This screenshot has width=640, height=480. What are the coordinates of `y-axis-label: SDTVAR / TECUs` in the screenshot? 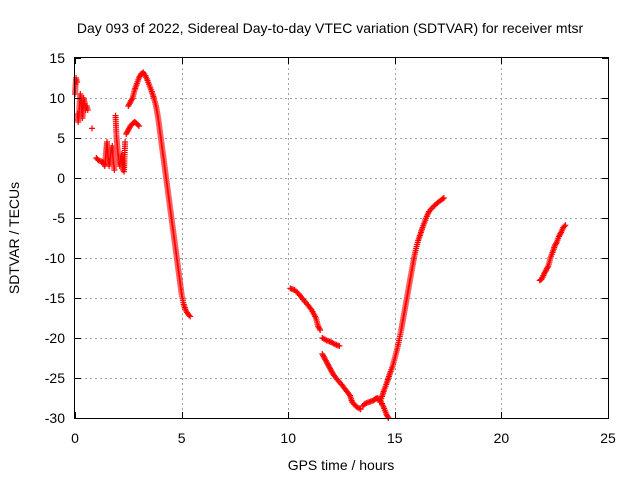 It's located at (14, 238).